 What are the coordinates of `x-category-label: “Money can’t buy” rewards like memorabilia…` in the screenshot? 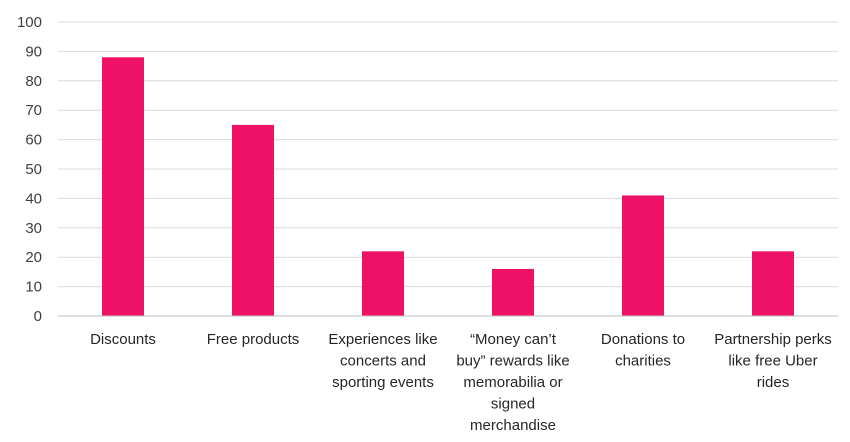 It's located at (512, 382).